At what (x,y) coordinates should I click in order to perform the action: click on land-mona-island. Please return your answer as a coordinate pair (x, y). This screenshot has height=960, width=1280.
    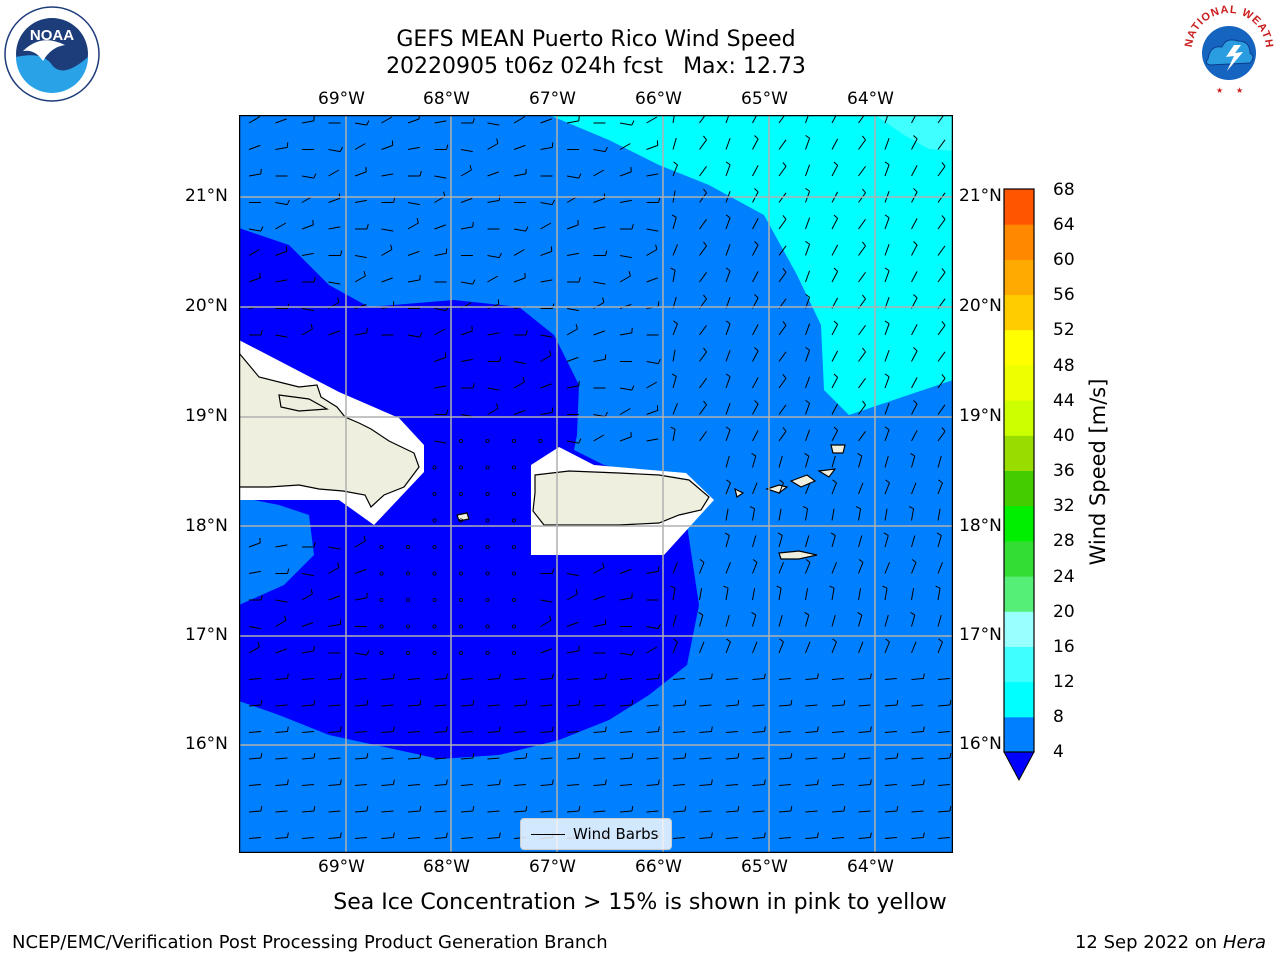
    Looking at the image, I should click on (463, 517).